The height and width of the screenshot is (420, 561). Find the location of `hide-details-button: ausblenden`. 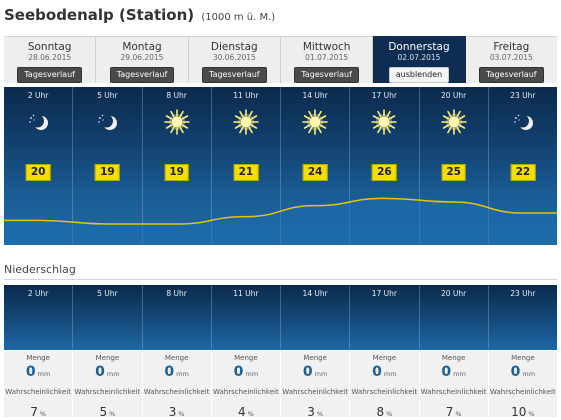

hide-details-button: ausblenden is located at coordinates (419, 75).